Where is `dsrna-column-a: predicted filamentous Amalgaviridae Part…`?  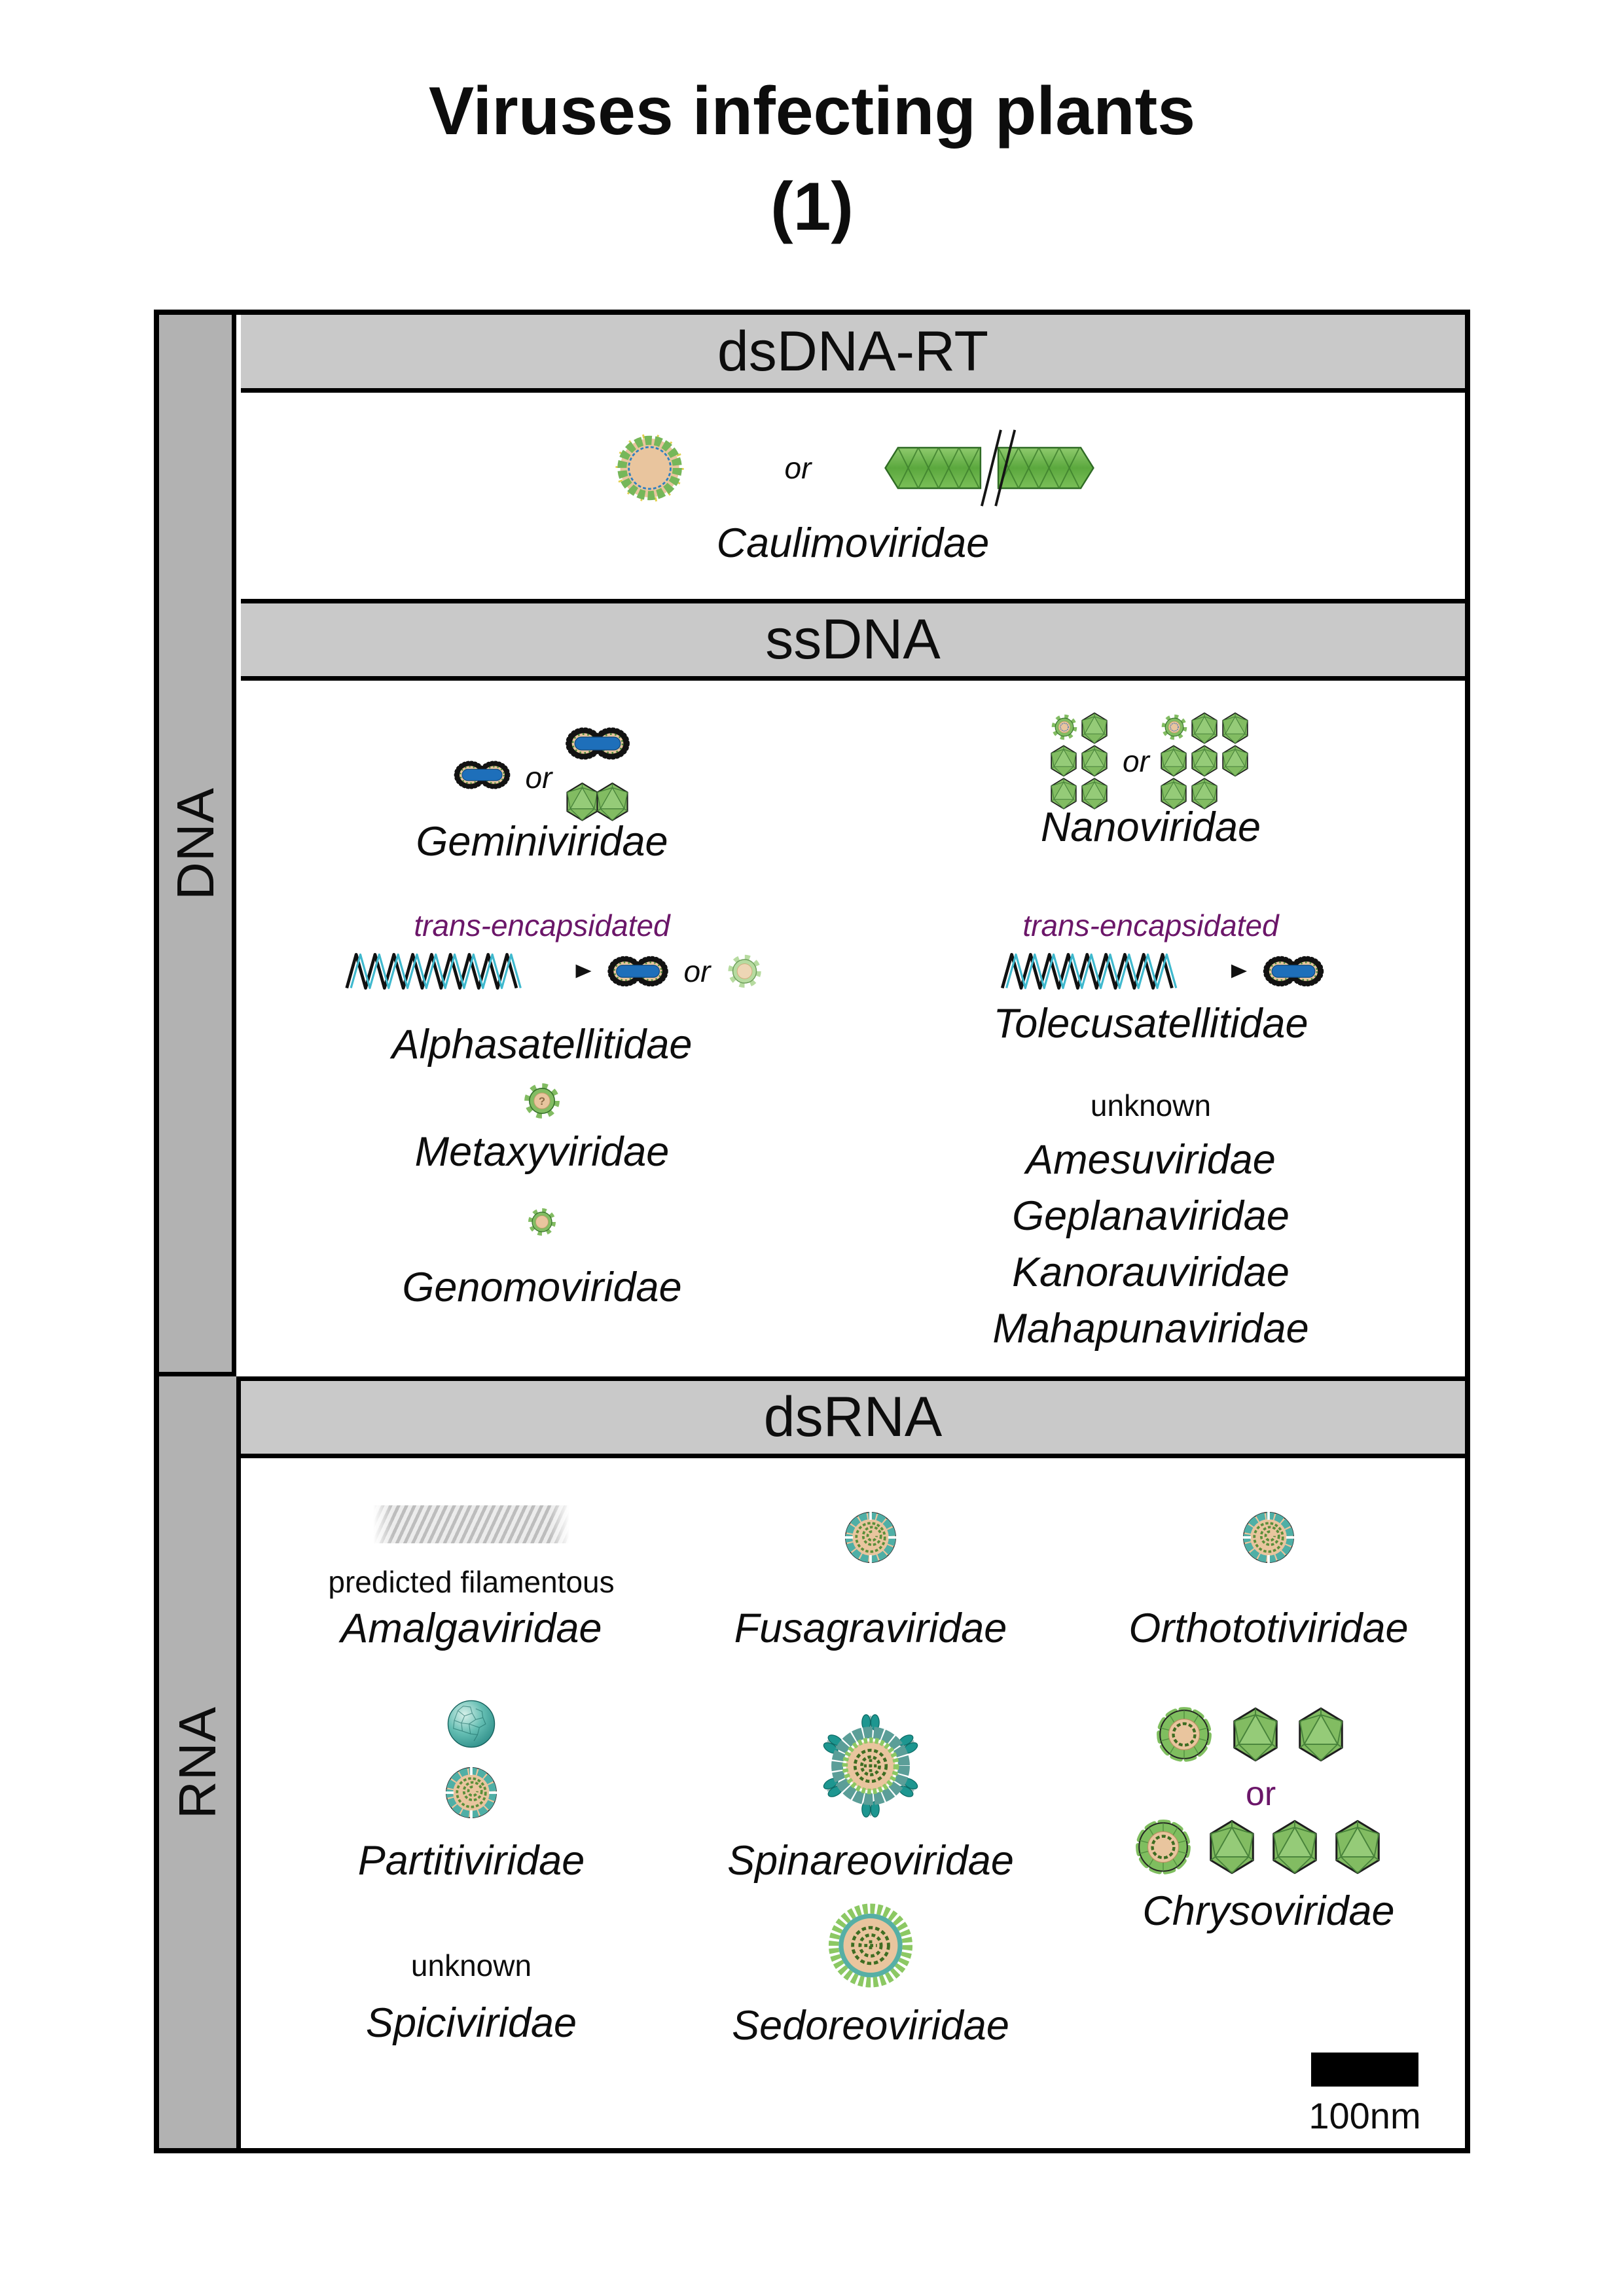 dsrna-column-a: predicted filamentous Amalgaviridae Part… is located at coordinates (471, 1803).